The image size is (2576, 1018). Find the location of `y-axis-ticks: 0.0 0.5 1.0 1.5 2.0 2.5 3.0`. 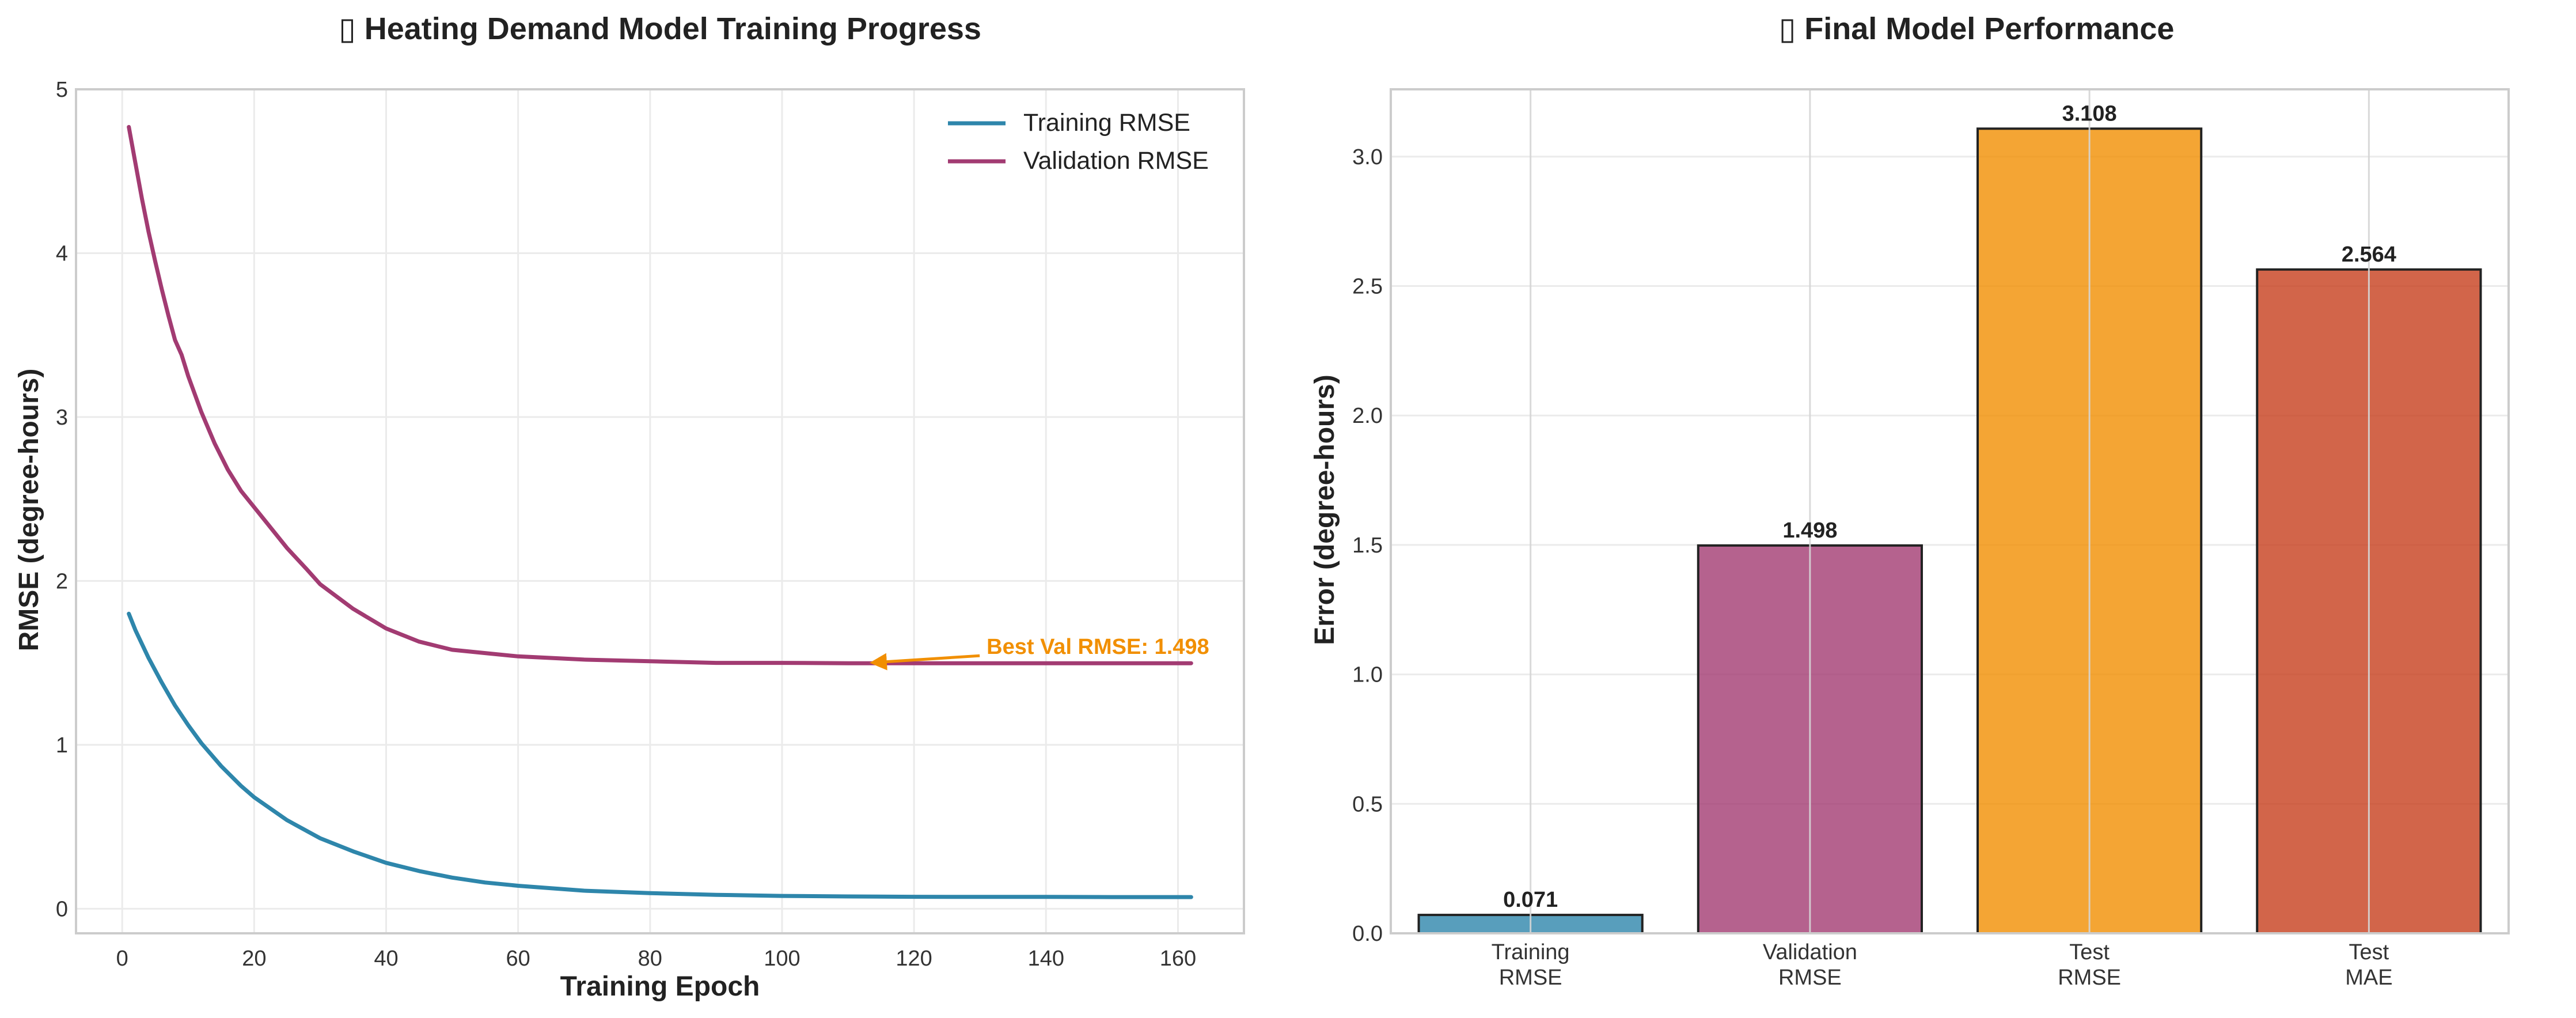

y-axis-ticks: 0.0 0.5 1.0 1.5 2.0 2.5 3.0 is located at coordinates (1367, 545).